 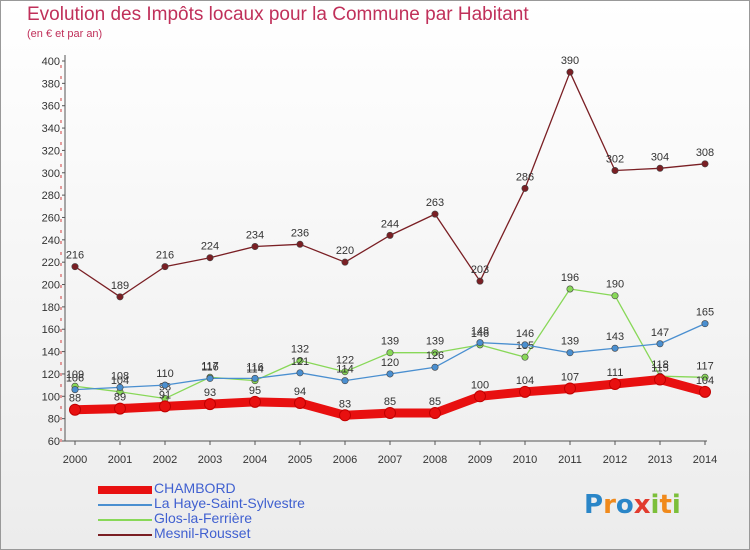 I want to click on x-tick-label: 2012, so click(x=615, y=460).